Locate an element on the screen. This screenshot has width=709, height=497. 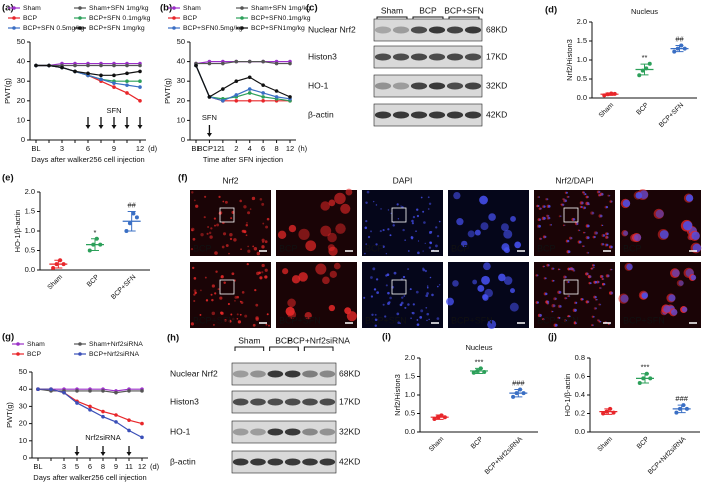
series-line is located at coordinates (243, 63).